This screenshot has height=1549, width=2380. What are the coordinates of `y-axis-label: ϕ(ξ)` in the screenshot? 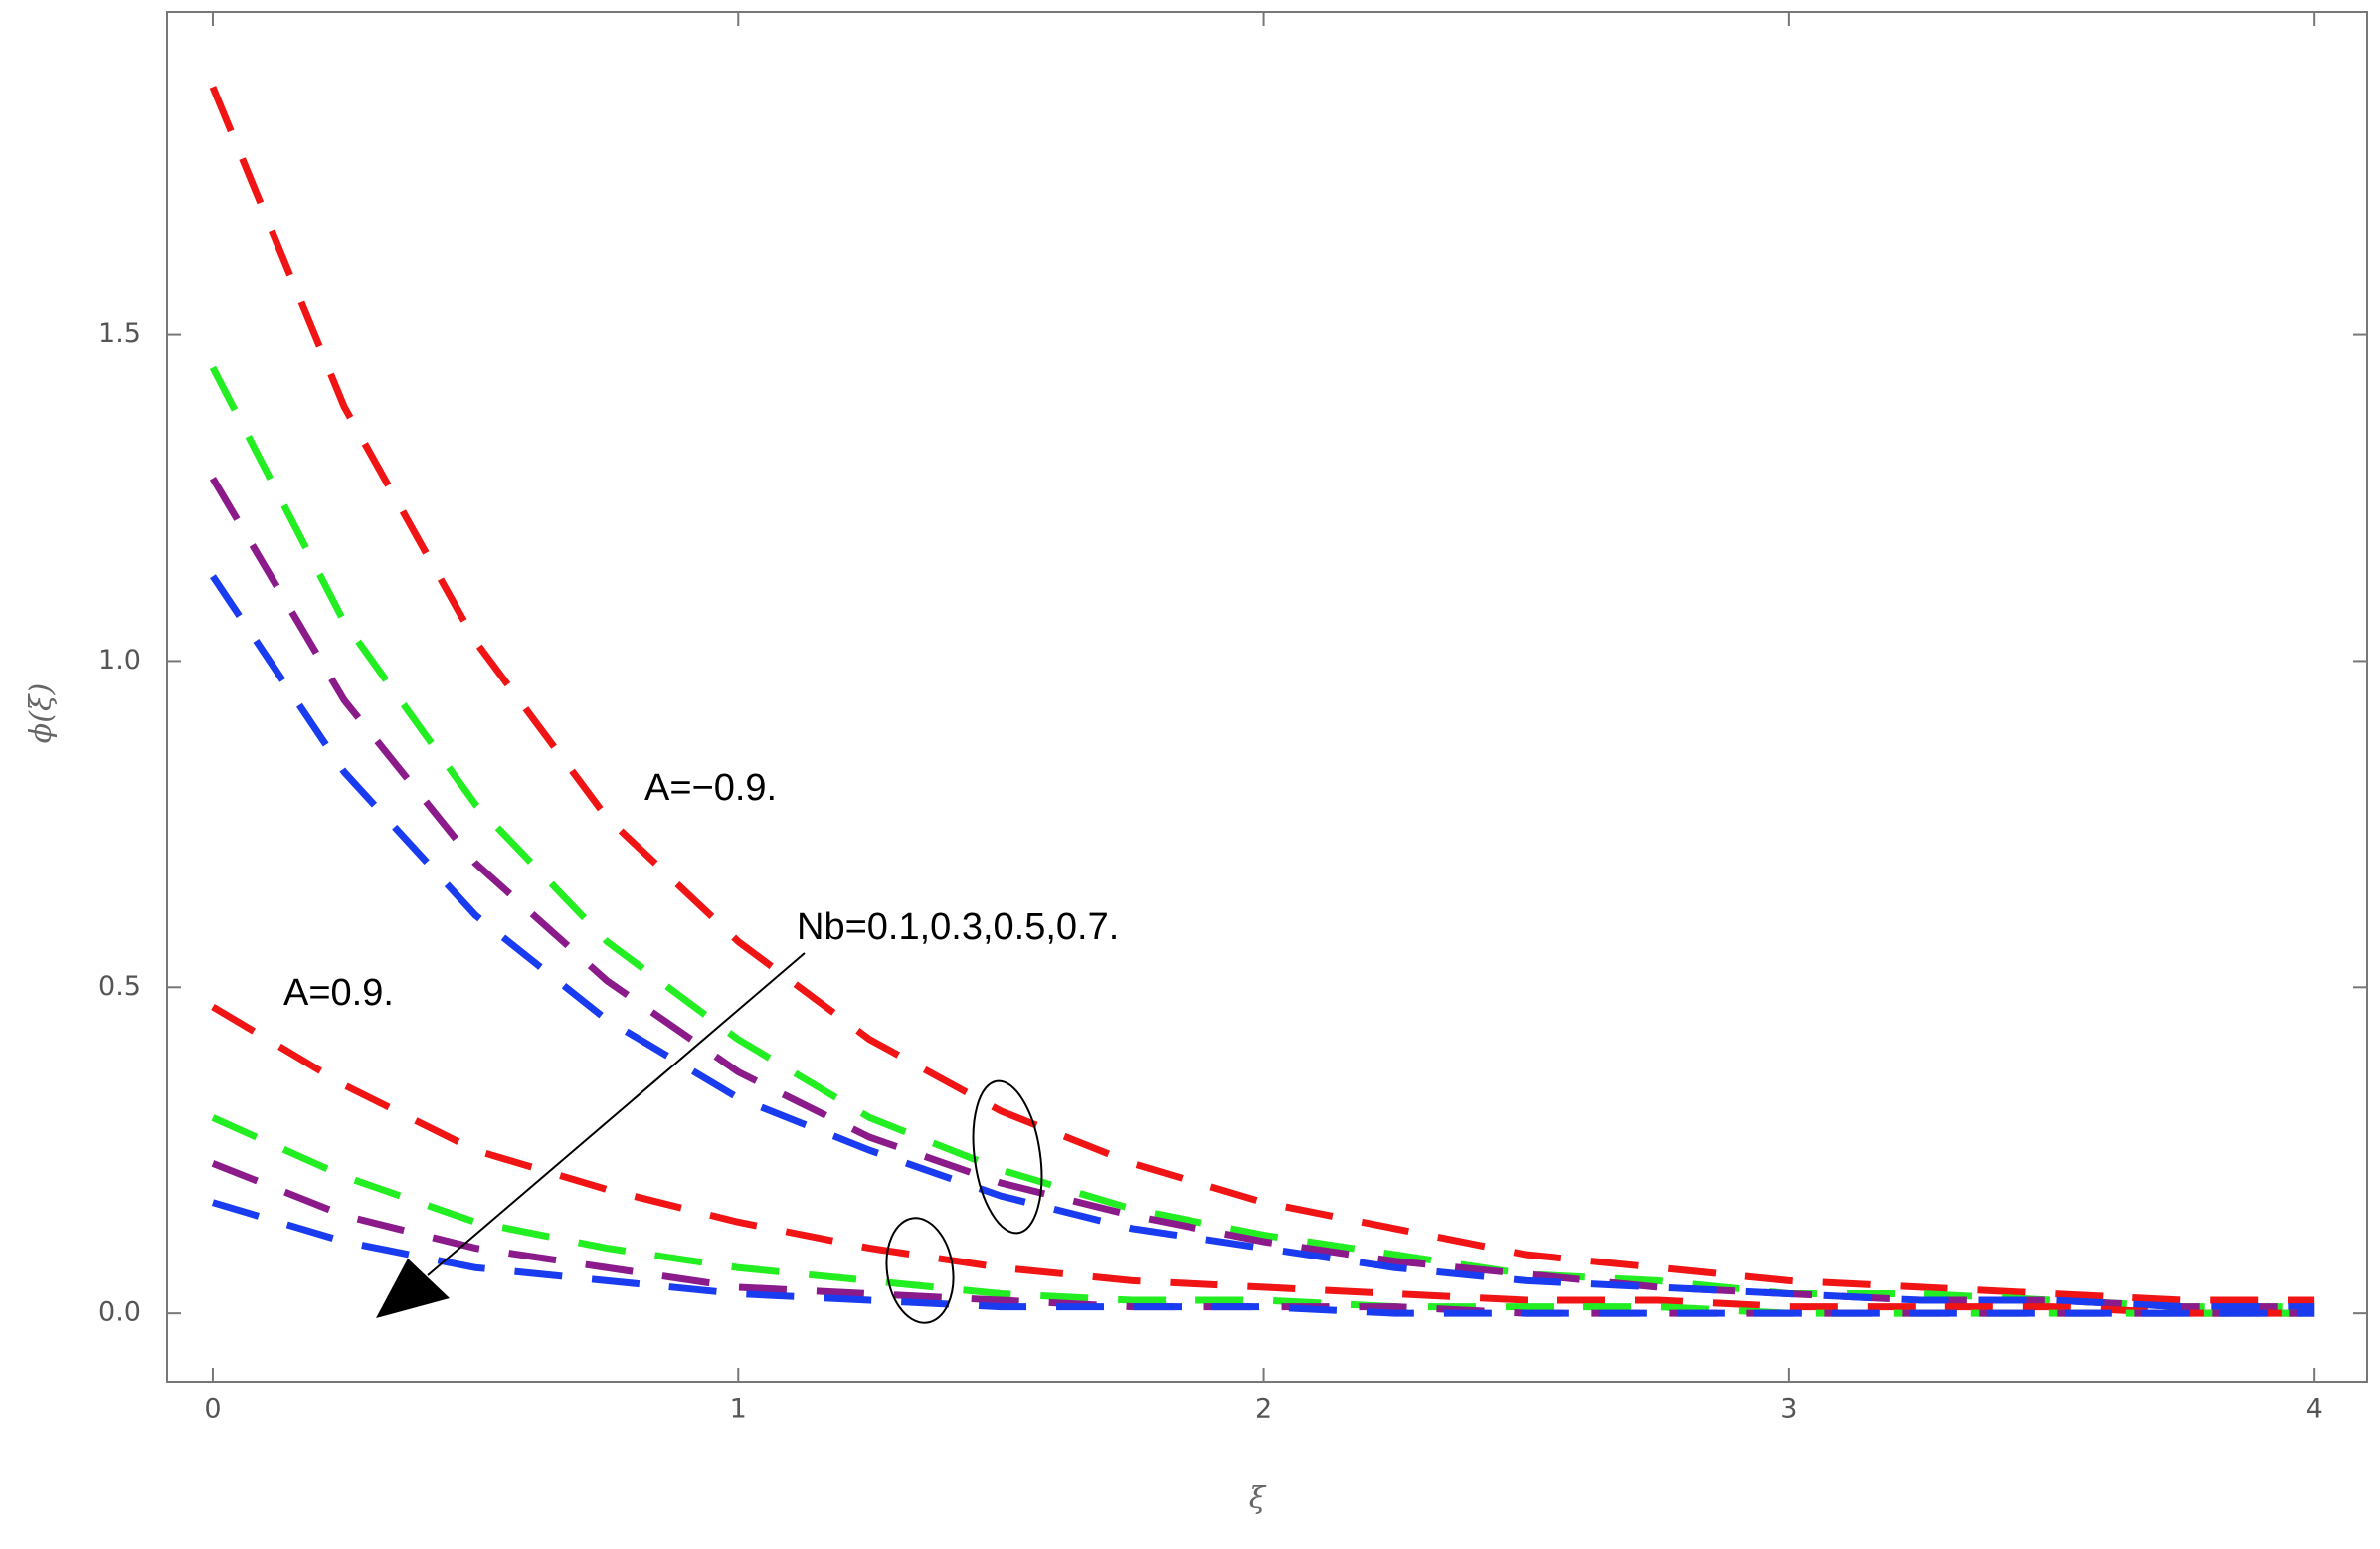 It's located at (41, 713).